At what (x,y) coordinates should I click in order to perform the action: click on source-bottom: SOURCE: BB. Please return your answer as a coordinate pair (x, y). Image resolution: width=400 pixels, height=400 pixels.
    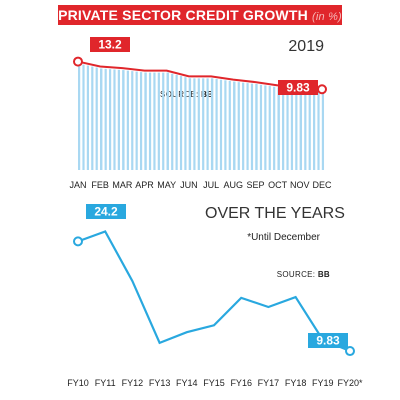
    Looking at the image, I should click on (303, 274).